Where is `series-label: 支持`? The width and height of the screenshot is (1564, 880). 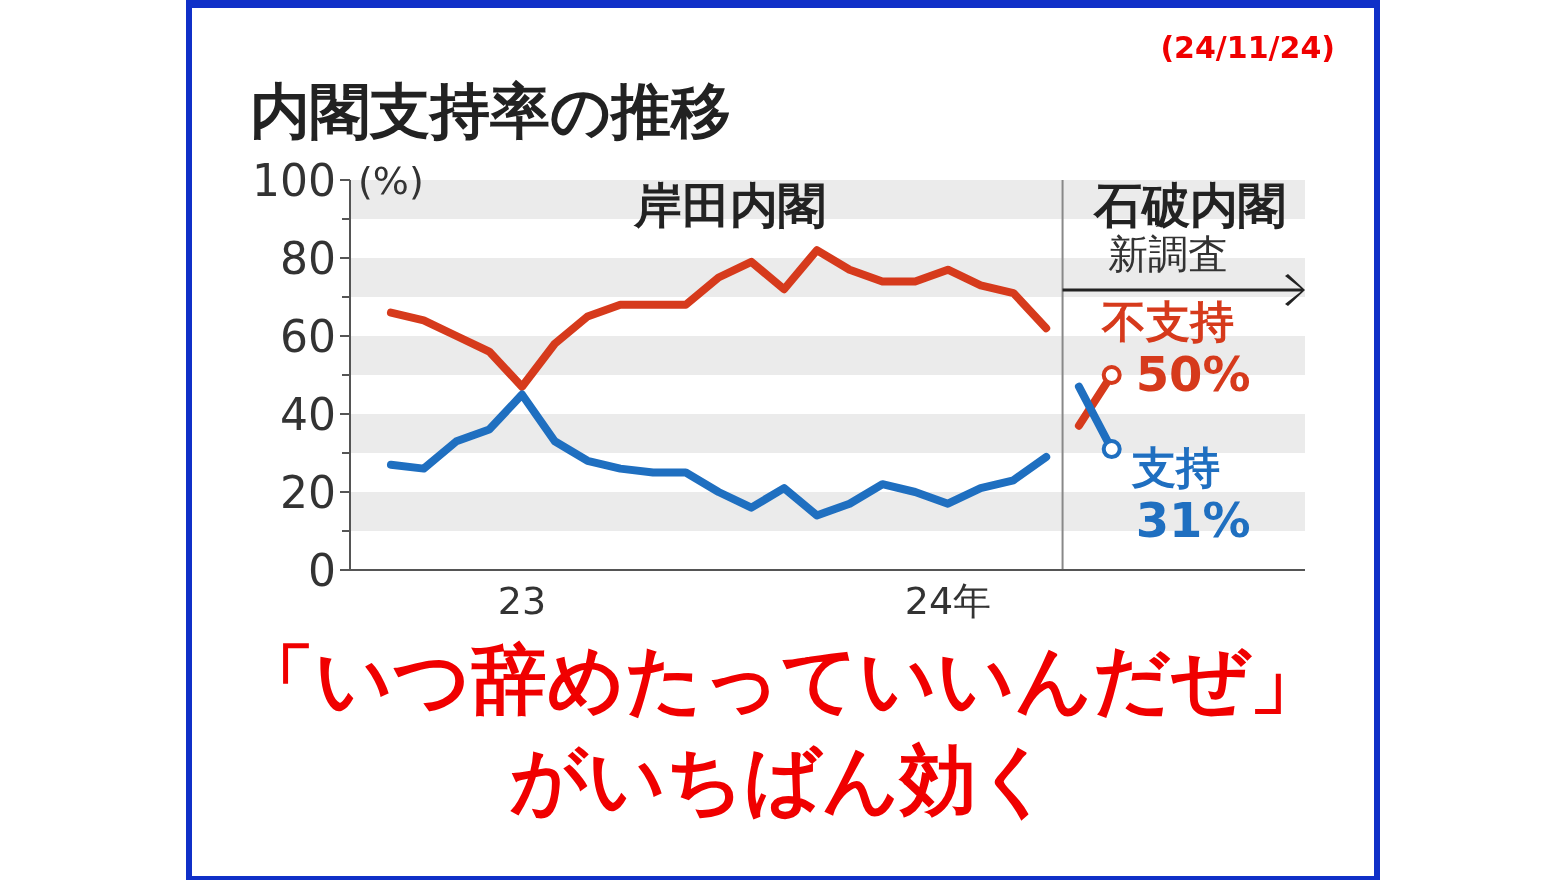
series-label: 支持 is located at coordinates (1175, 468).